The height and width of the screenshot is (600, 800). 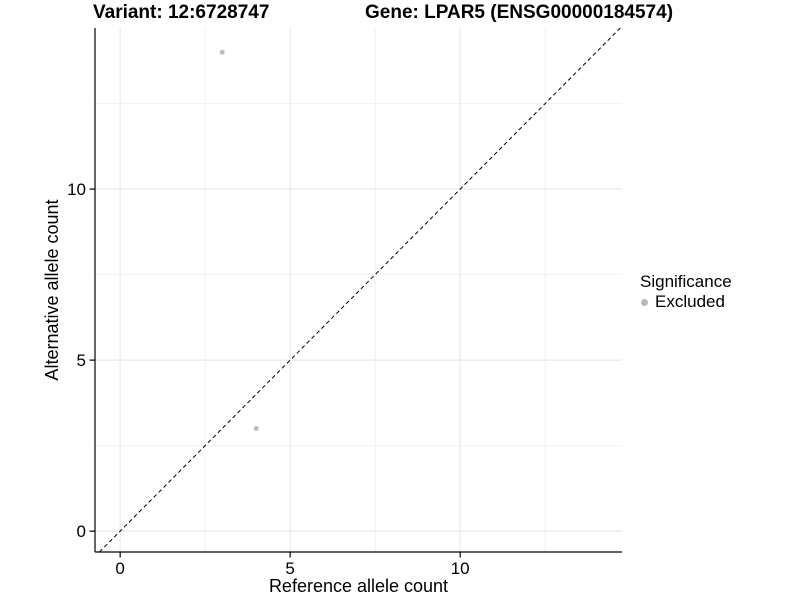 What do you see at coordinates (690, 301) in the screenshot?
I see `legend-entry-label: Excluded` at bounding box center [690, 301].